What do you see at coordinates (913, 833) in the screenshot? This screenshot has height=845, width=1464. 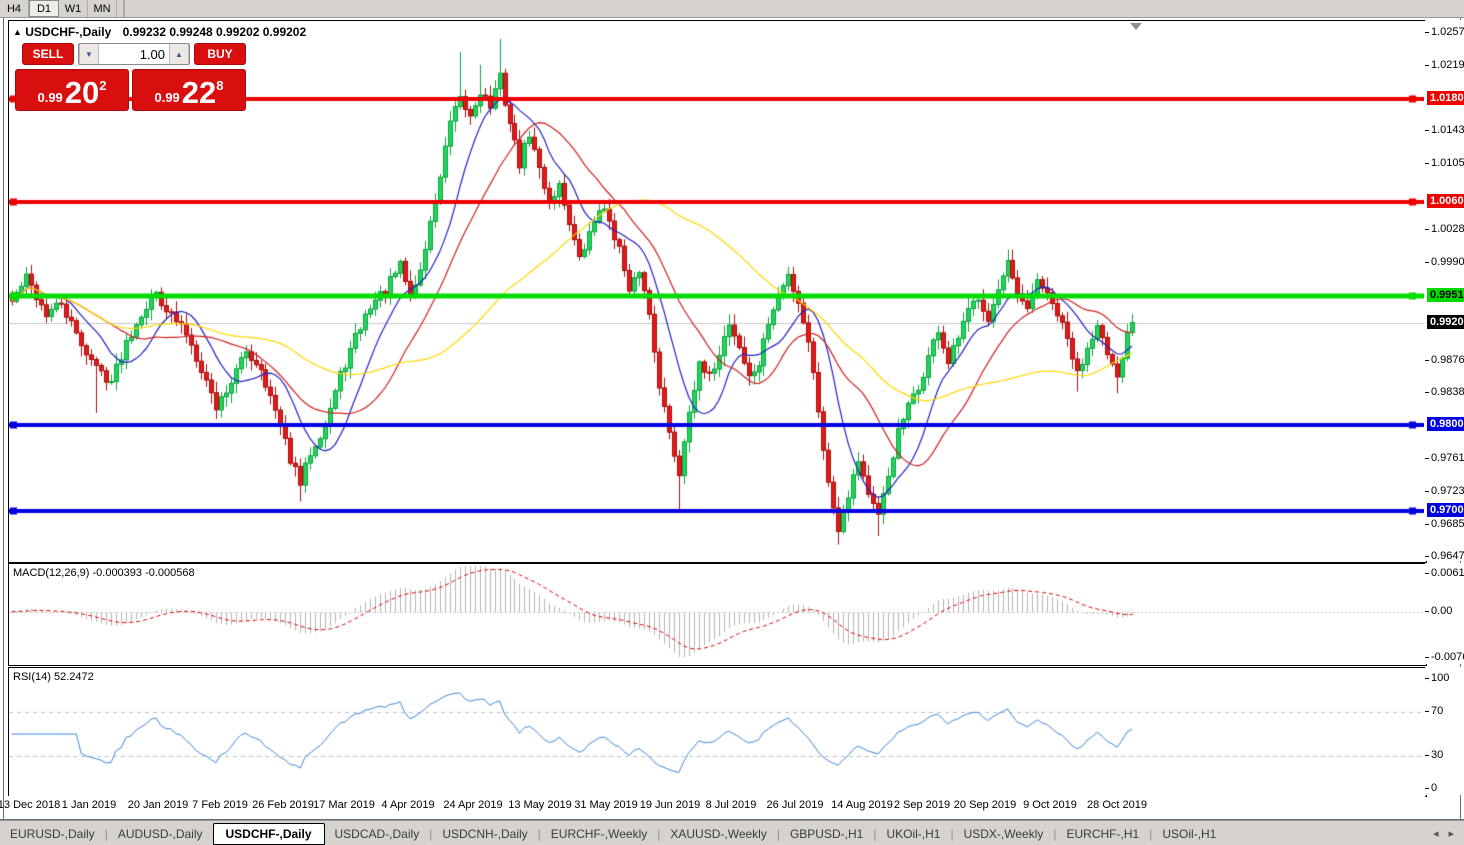 I see `tab-ukoil-h1: UKOil-,H1` at bounding box center [913, 833].